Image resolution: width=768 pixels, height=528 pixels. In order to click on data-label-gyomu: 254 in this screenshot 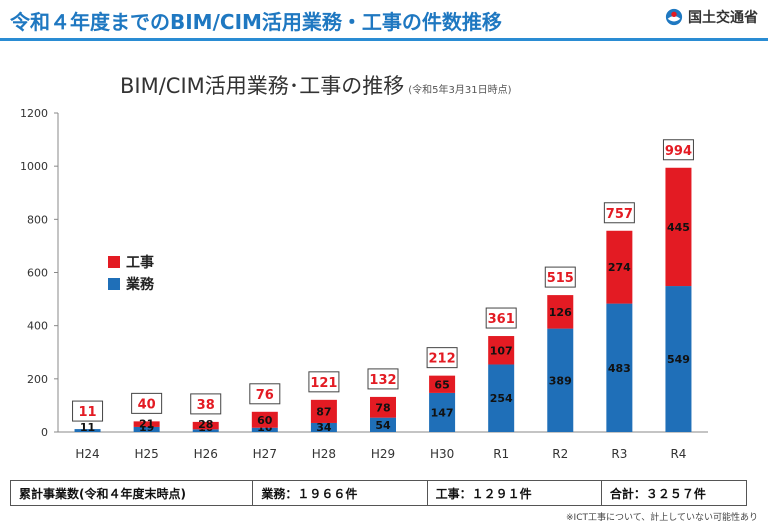, I will do `click(501, 398)`.